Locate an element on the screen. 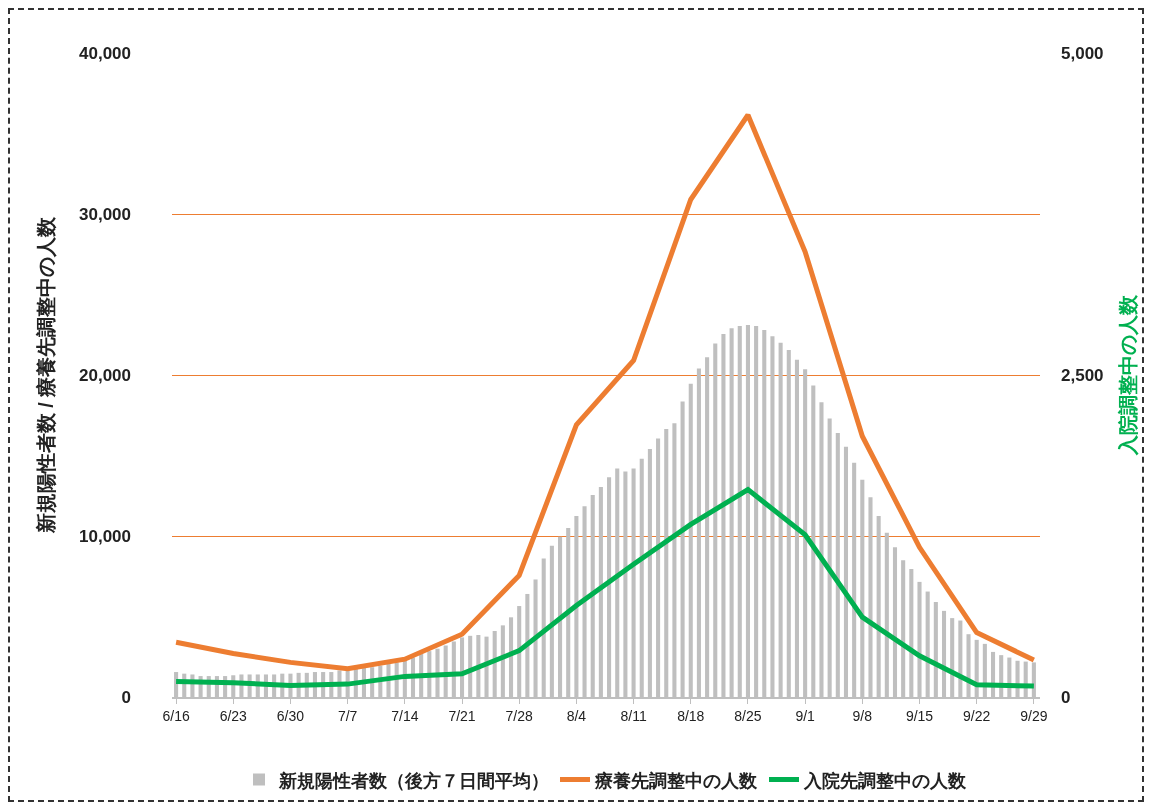  x-tick-label: 9/29 is located at coordinates (1034, 715).